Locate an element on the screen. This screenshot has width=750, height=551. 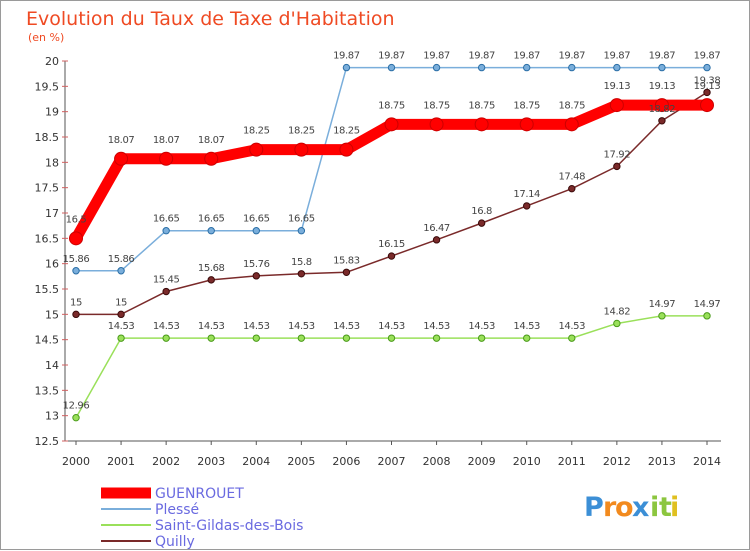
data-label: 16.8 is located at coordinates (481, 211).